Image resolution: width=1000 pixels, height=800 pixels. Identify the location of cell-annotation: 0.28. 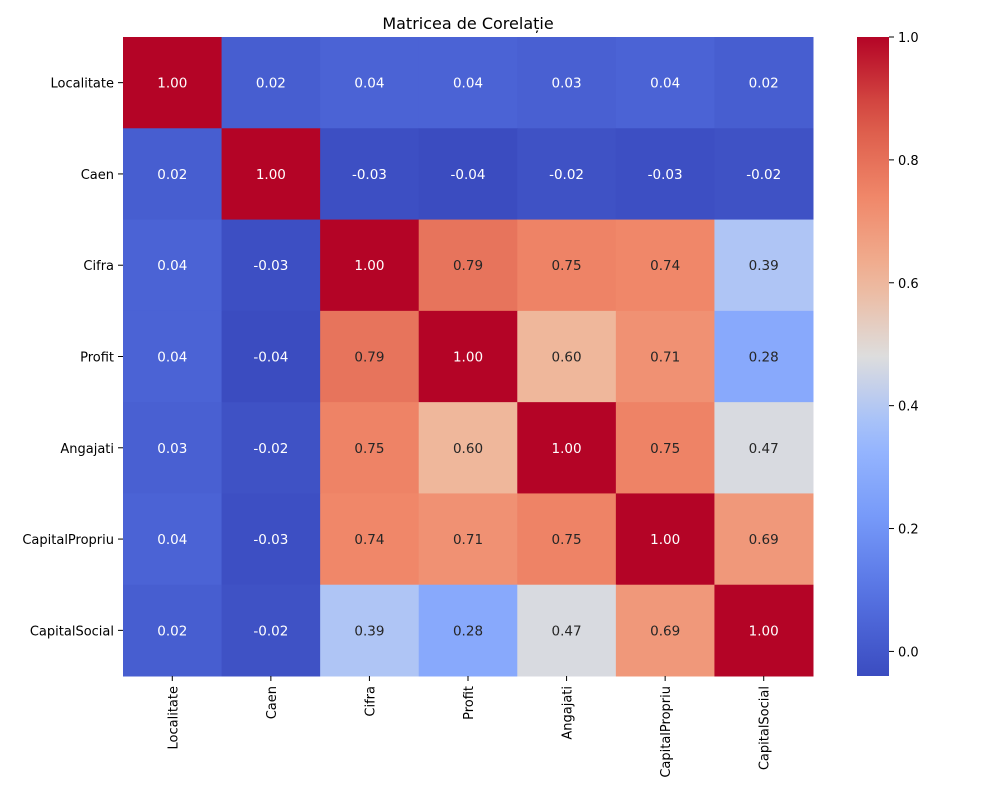
(764, 358).